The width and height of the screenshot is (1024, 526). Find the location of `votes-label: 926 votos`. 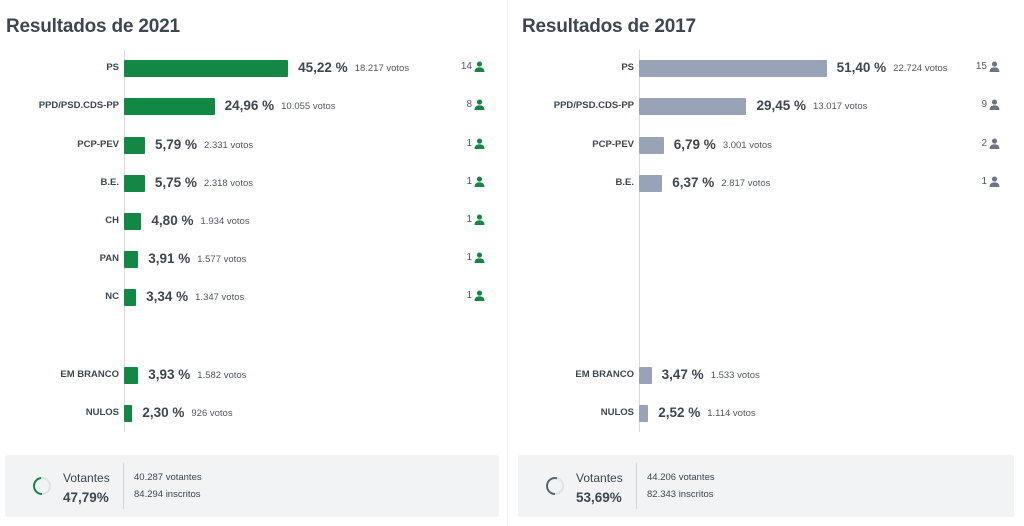

votes-label: 926 votos is located at coordinates (212, 413).